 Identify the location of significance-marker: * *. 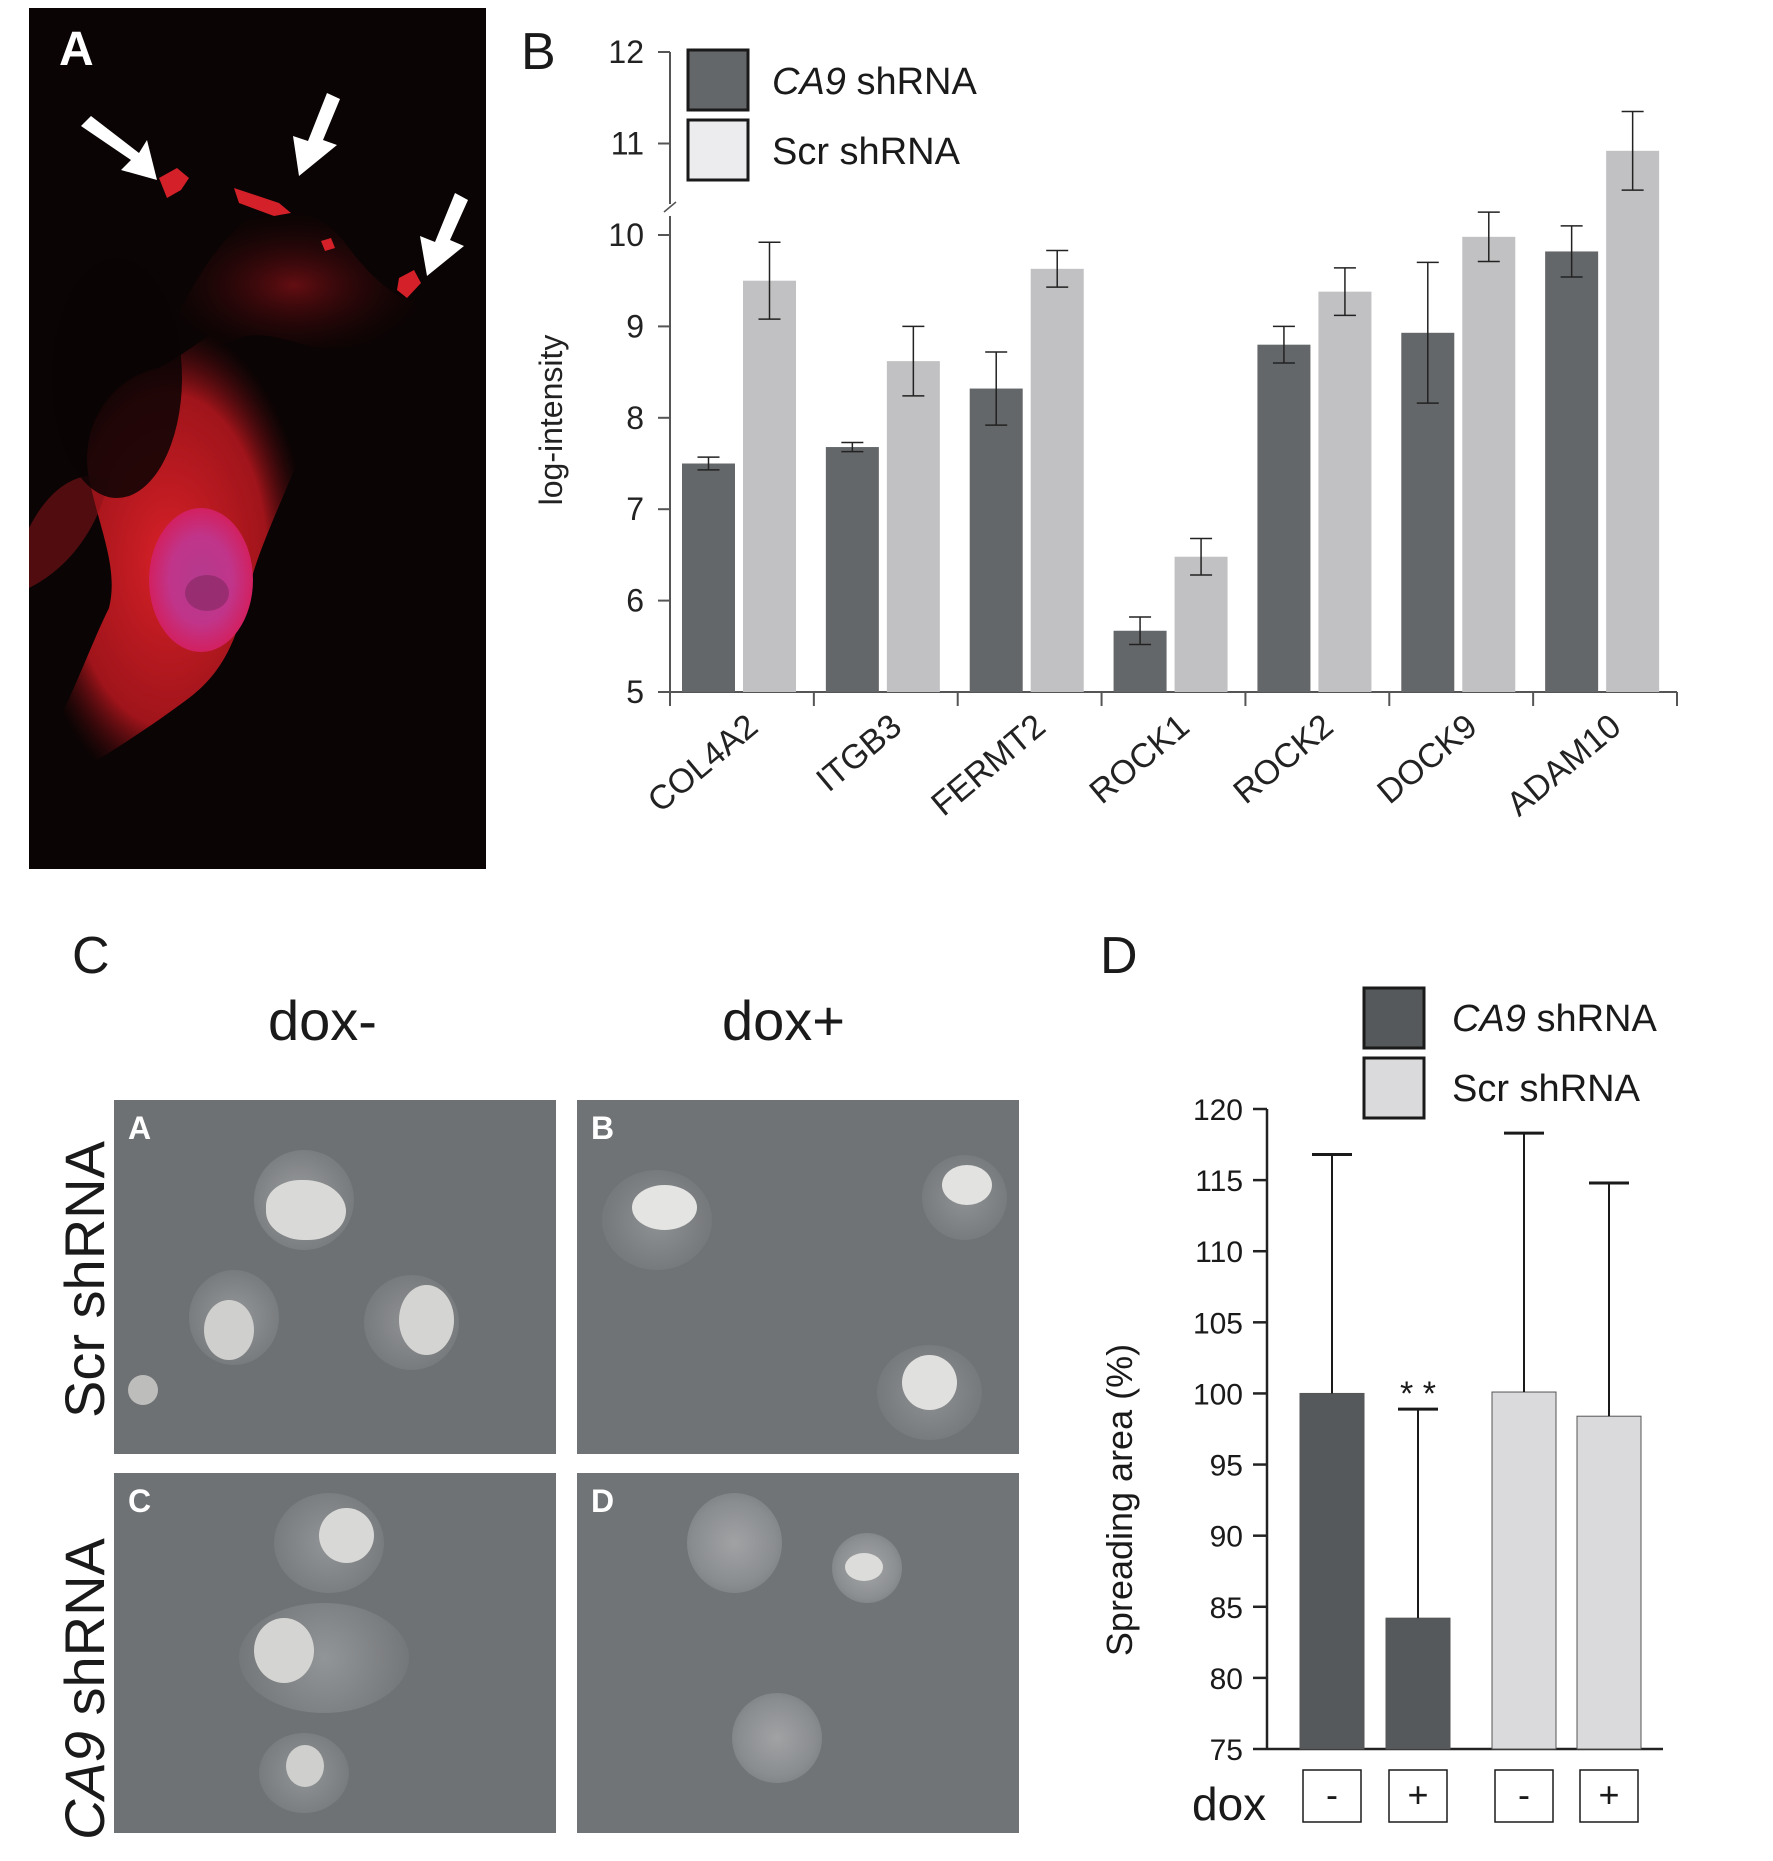
(1418, 1394).